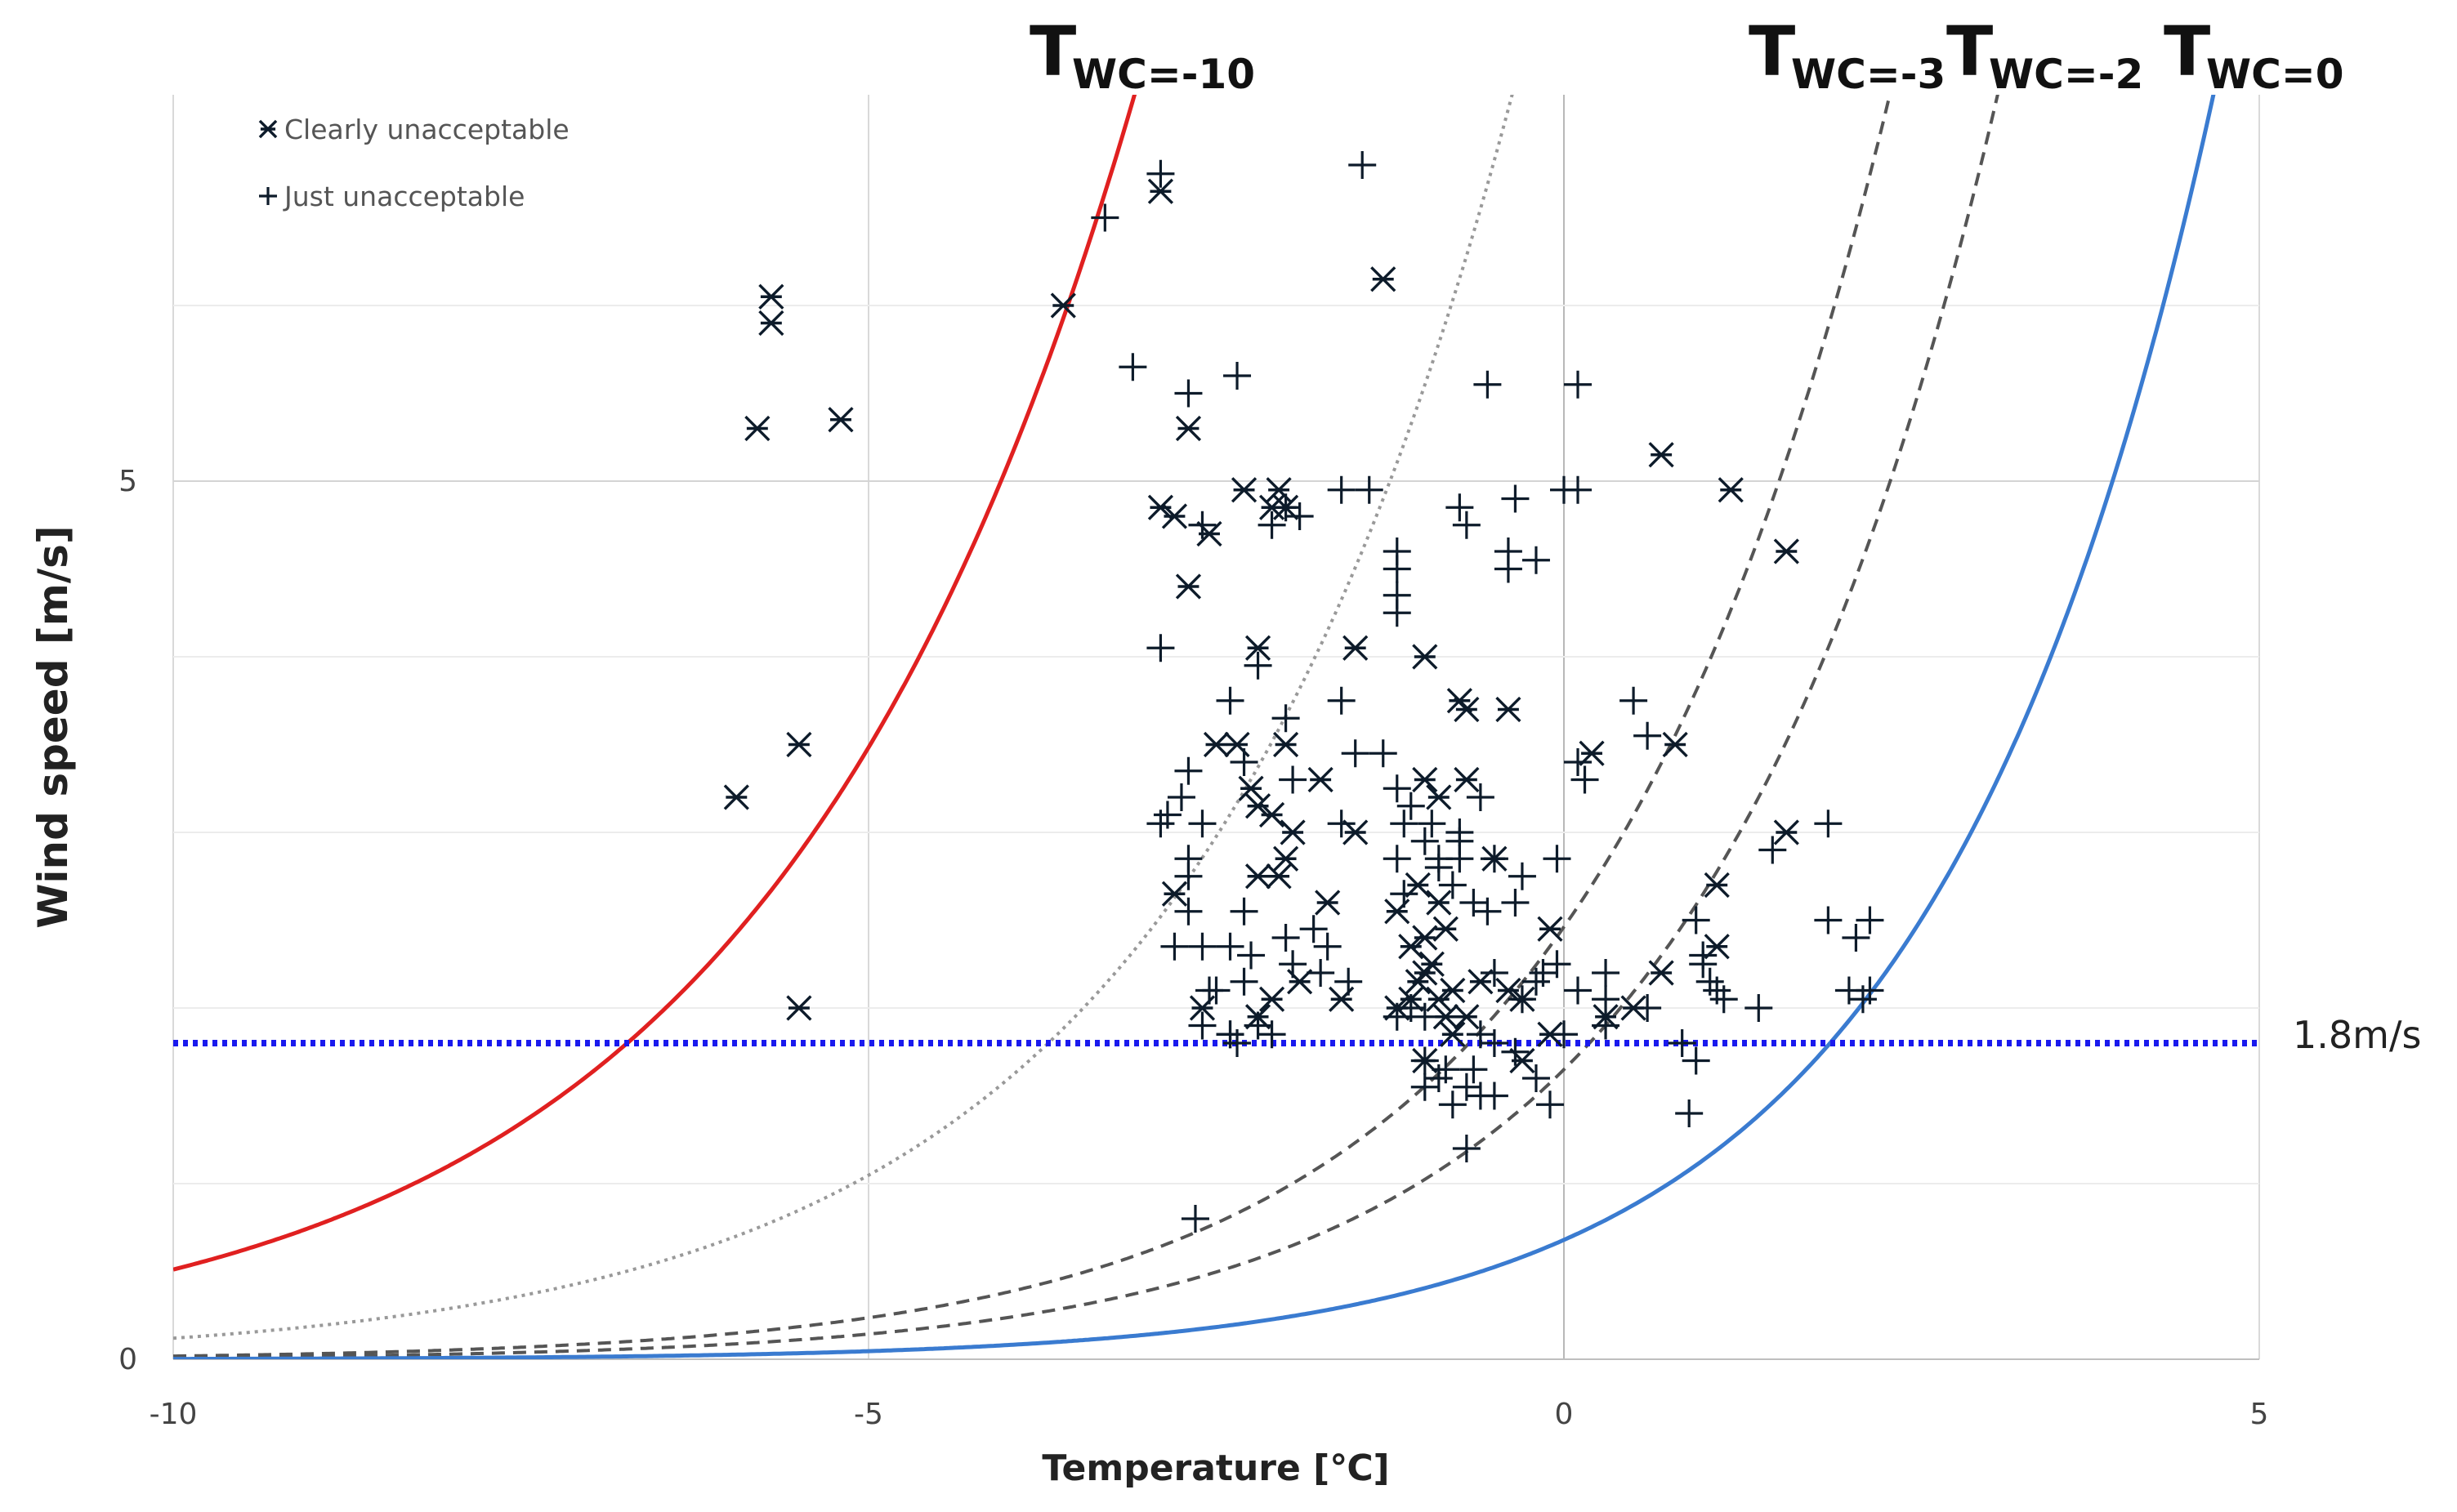  I want to click on legend-label-clearly: Clearly unacceptable, so click(427, 129).